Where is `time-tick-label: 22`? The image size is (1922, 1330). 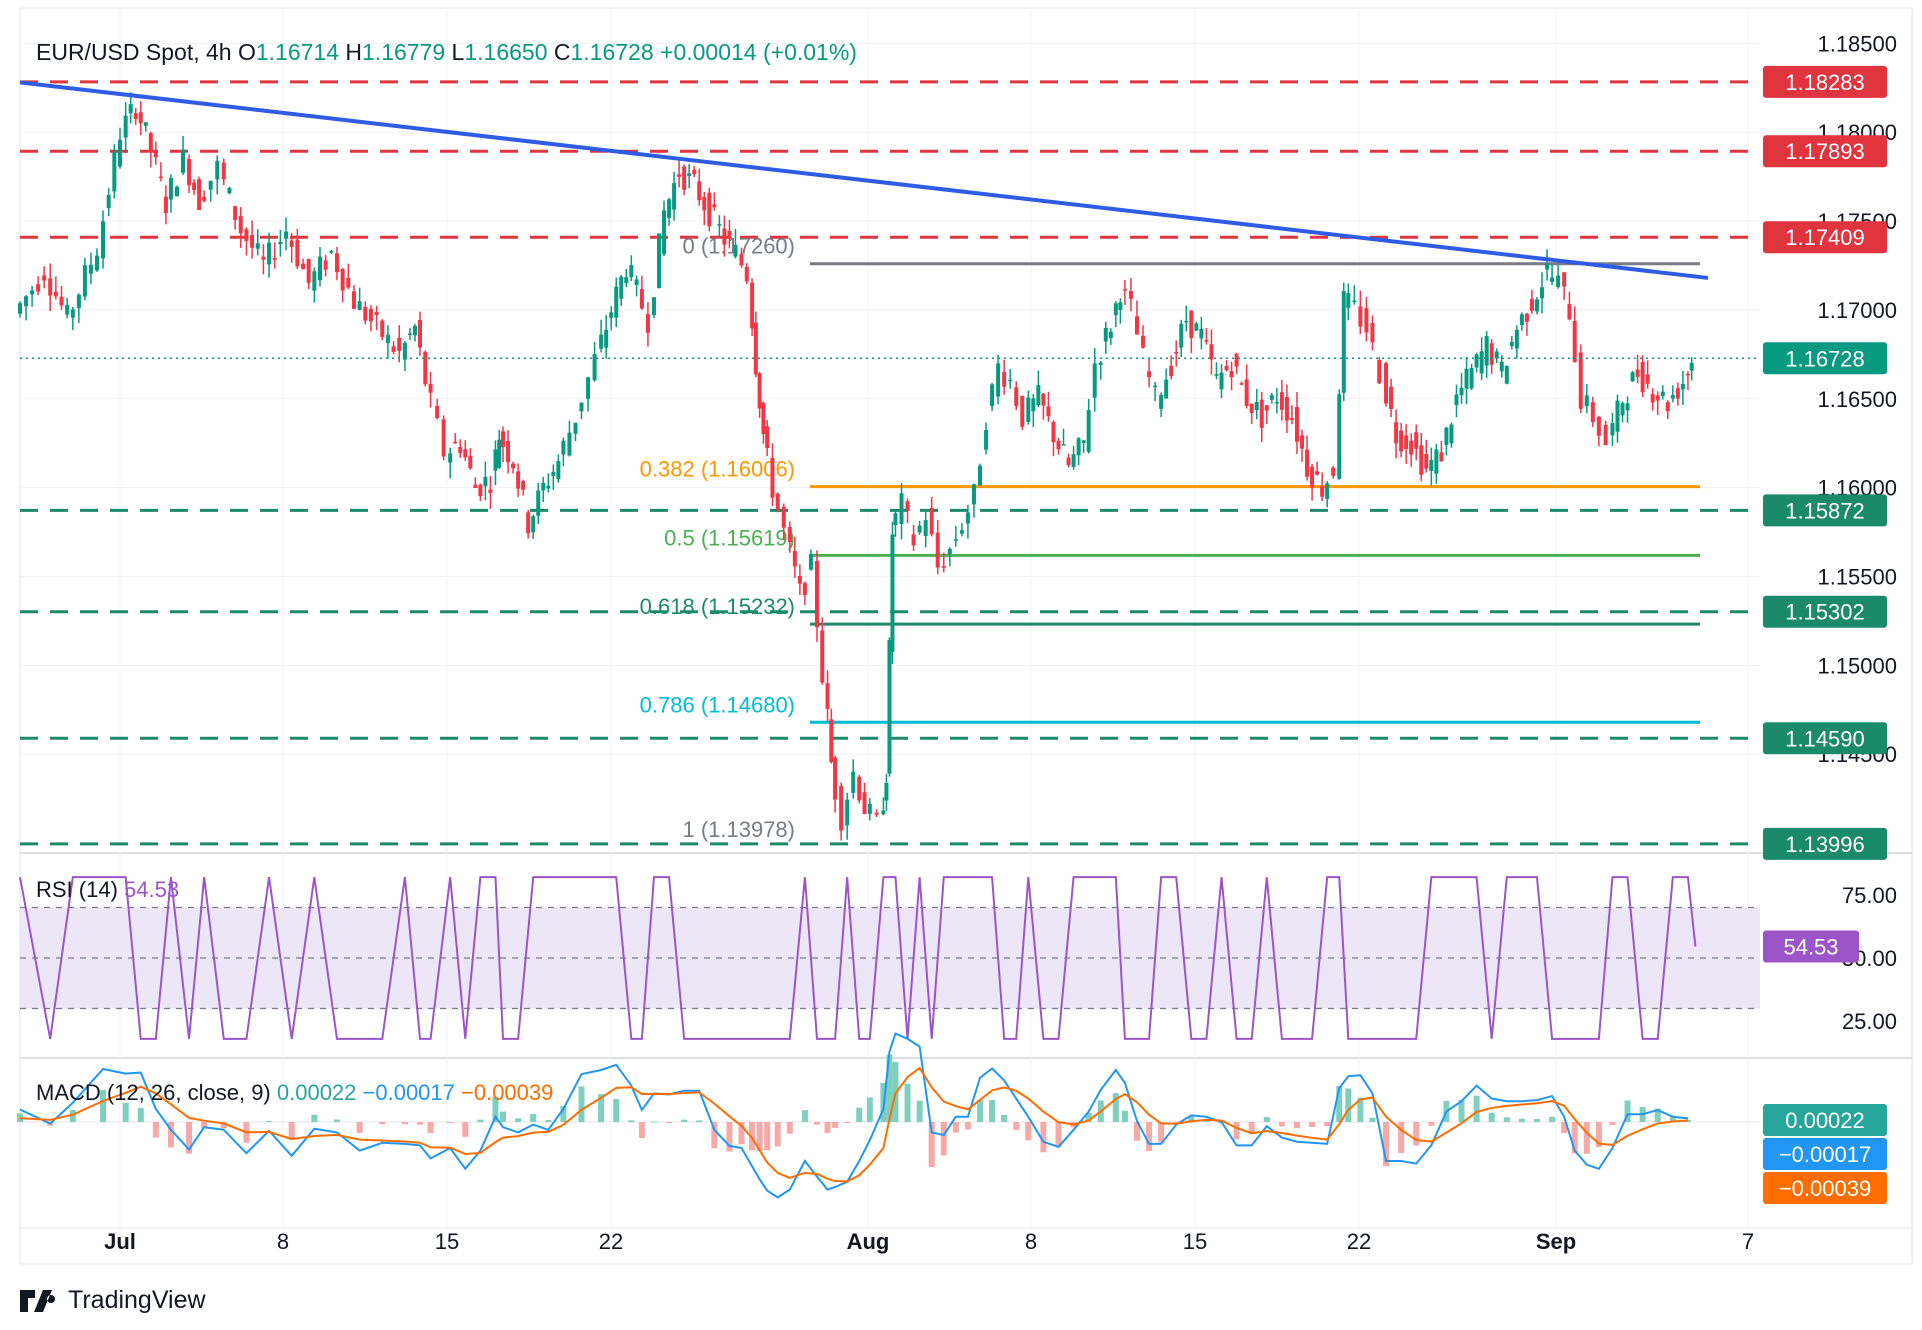
time-tick-label: 22 is located at coordinates (611, 1241).